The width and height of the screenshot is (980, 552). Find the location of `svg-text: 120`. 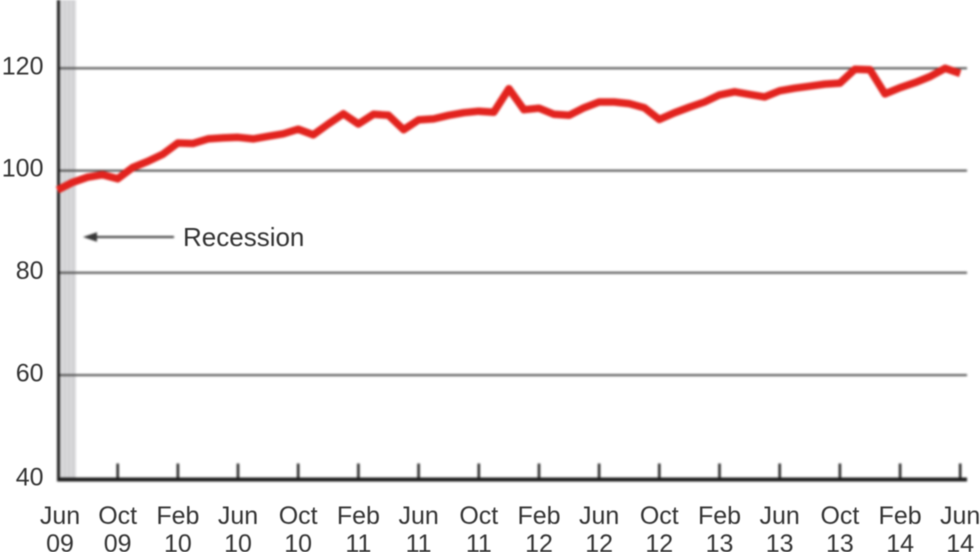

svg-text: 120 is located at coordinates (23, 67).